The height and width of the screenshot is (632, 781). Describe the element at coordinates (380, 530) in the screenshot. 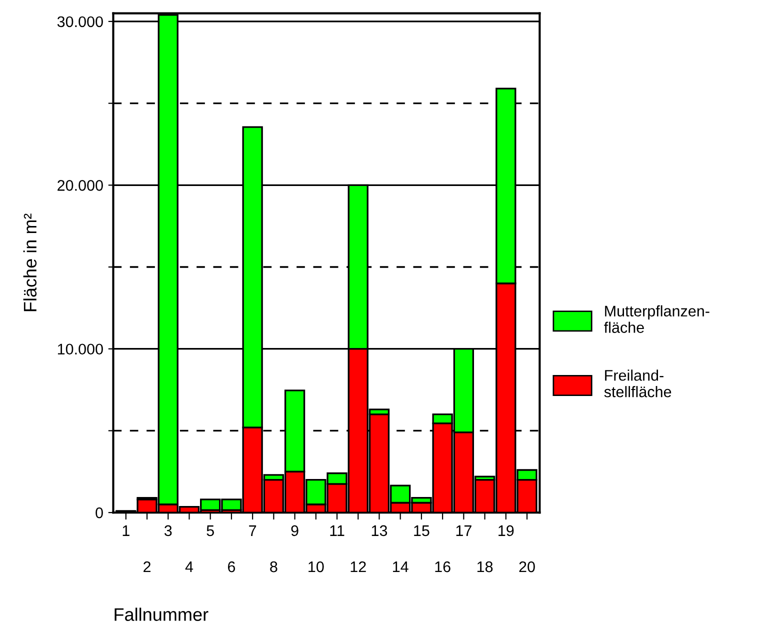

I see `x-tick-label: 13` at that location.